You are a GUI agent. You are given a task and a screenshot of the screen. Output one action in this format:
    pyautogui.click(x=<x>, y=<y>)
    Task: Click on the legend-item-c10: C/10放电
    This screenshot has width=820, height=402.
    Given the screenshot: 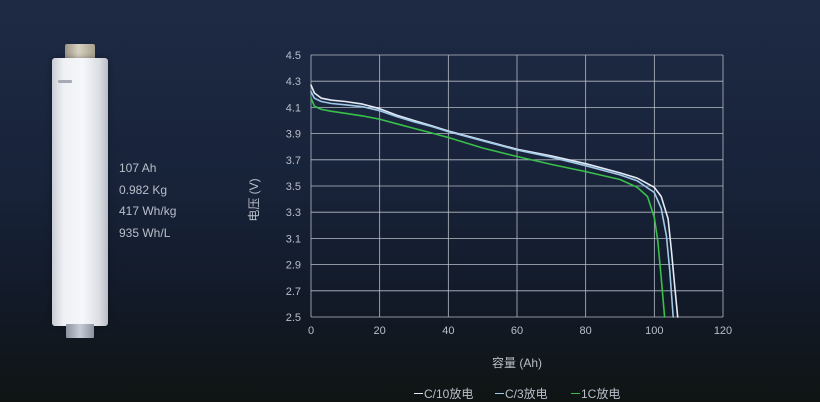 What is the action you would take?
    pyautogui.click(x=443, y=393)
    